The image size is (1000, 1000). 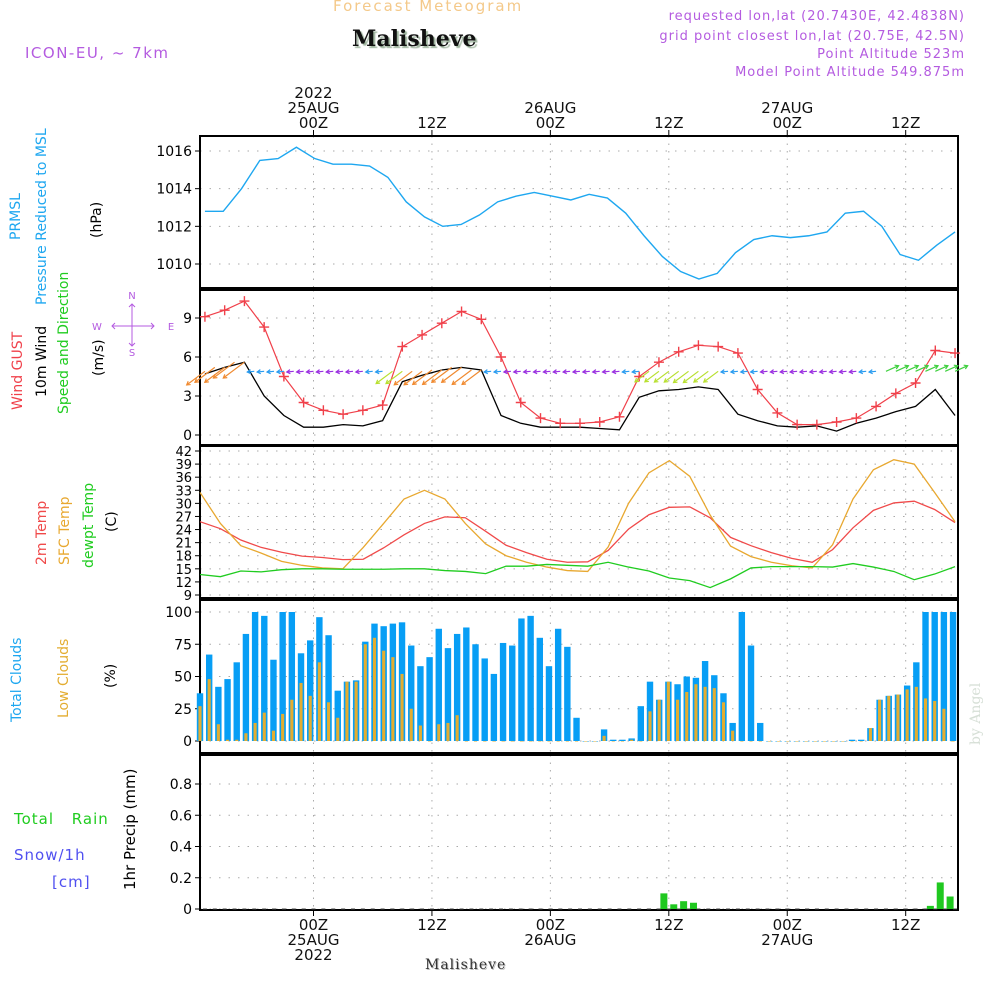 I want to click on y-tick-label: 1016, so click(x=174, y=152).